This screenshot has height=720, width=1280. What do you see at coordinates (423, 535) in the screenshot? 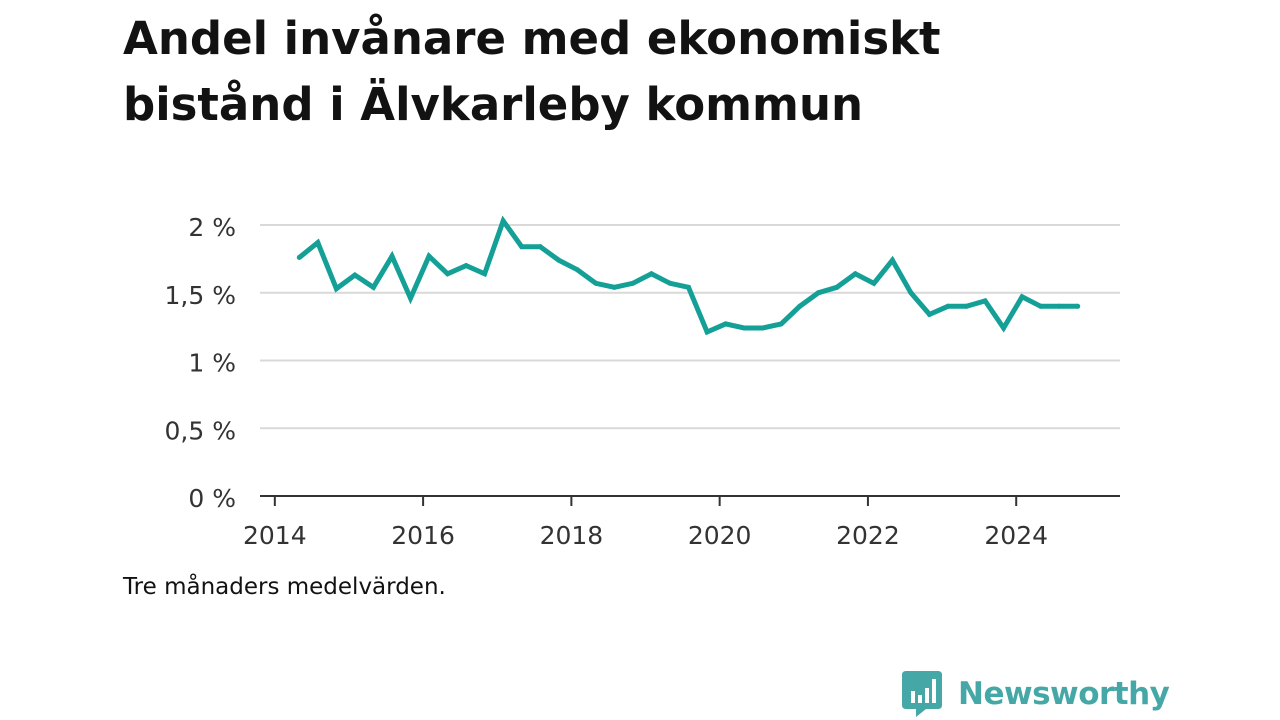
I see `x-tick-label: 2016` at bounding box center [423, 535].